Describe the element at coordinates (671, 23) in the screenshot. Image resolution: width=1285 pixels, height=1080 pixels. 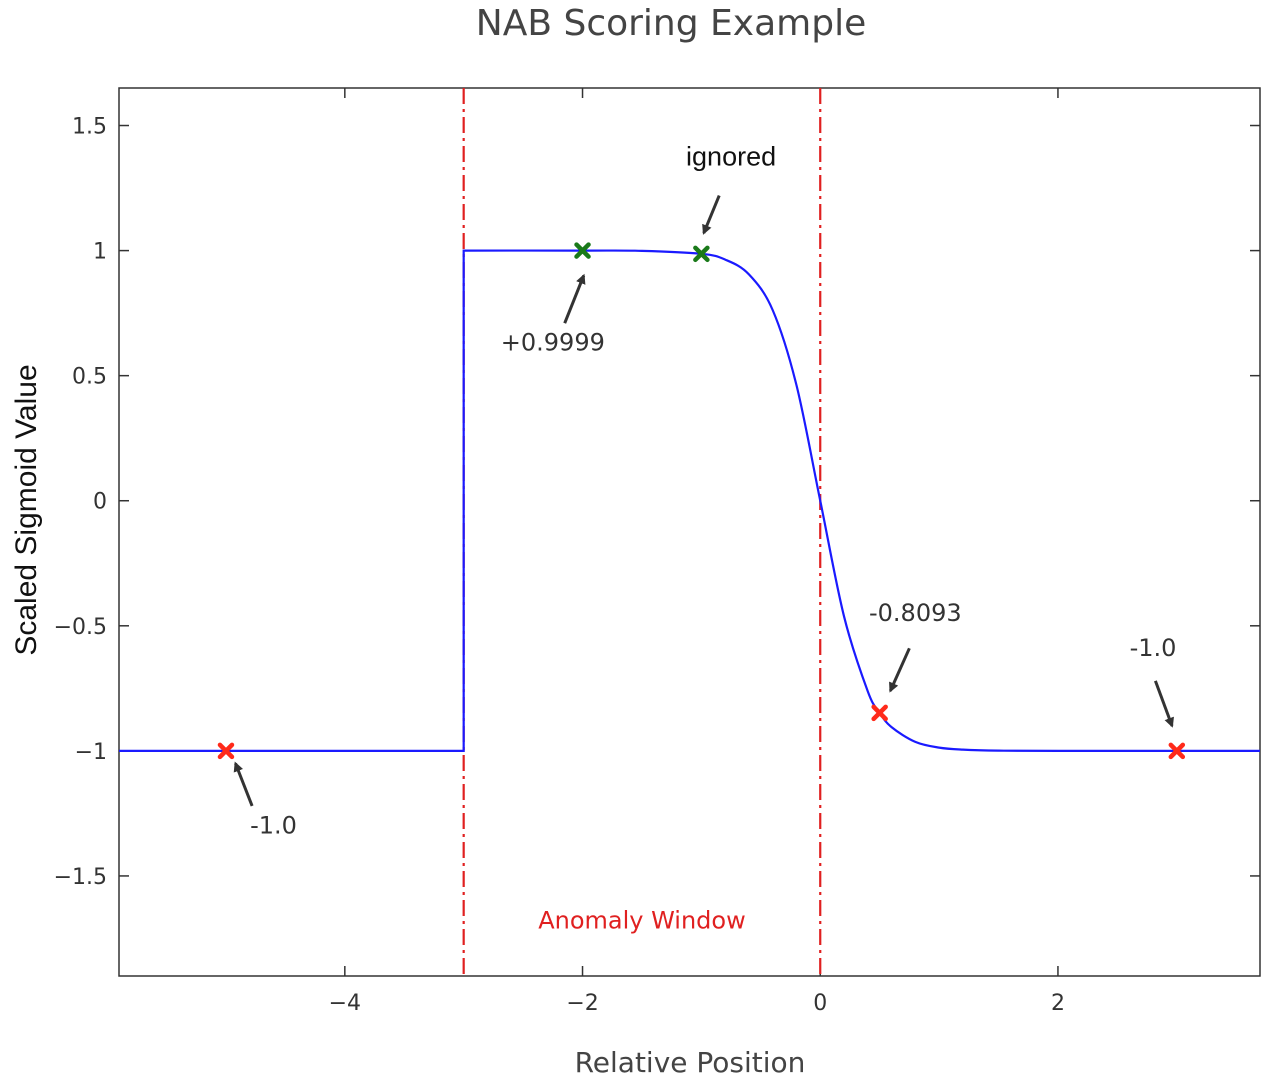
I see `chart-title: NAB Scoring Example` at that location.